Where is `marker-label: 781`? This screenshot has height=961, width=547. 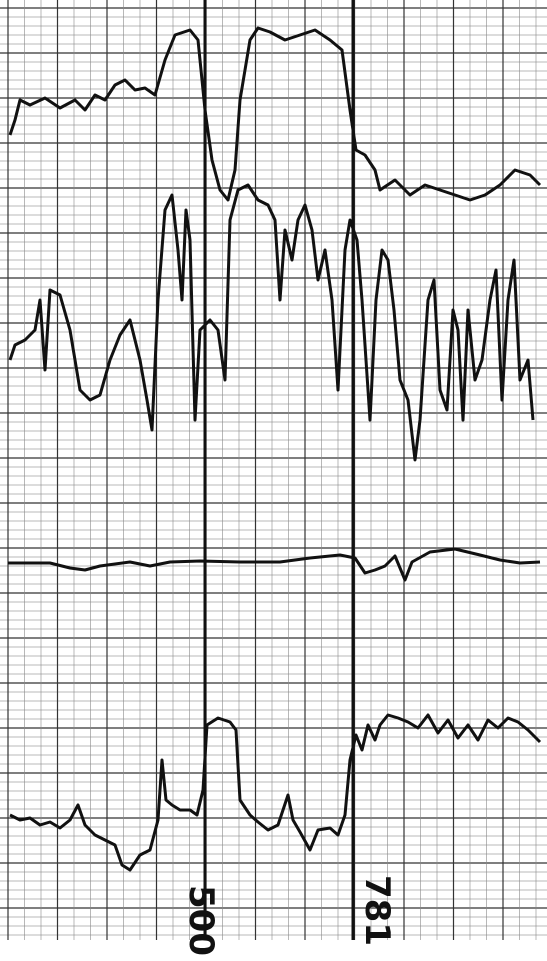 marker-label: 781 is located at coordinates (377, 910).